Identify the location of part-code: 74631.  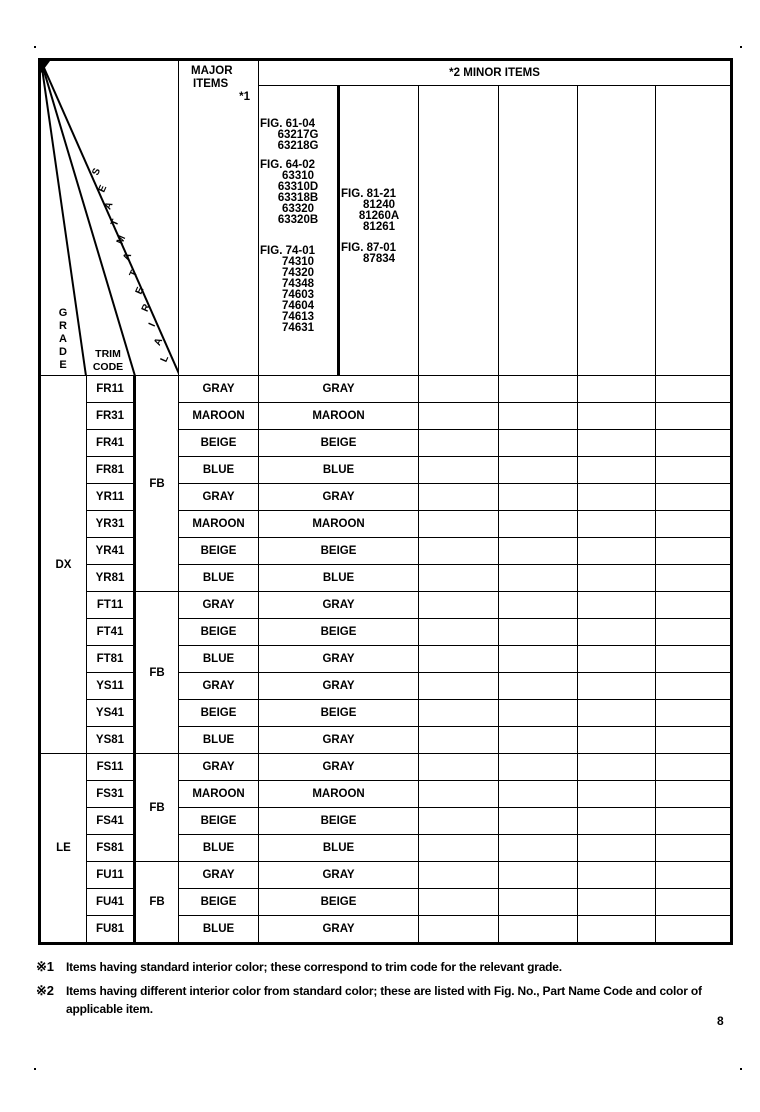
(298, 328).